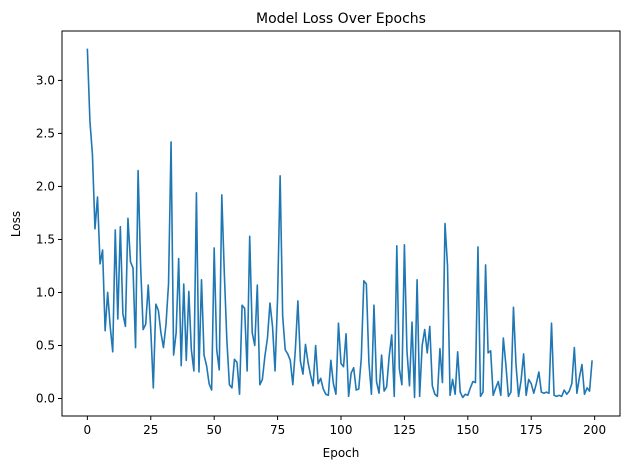  I want to click on x-tick-label: 50, so click(214, 430).